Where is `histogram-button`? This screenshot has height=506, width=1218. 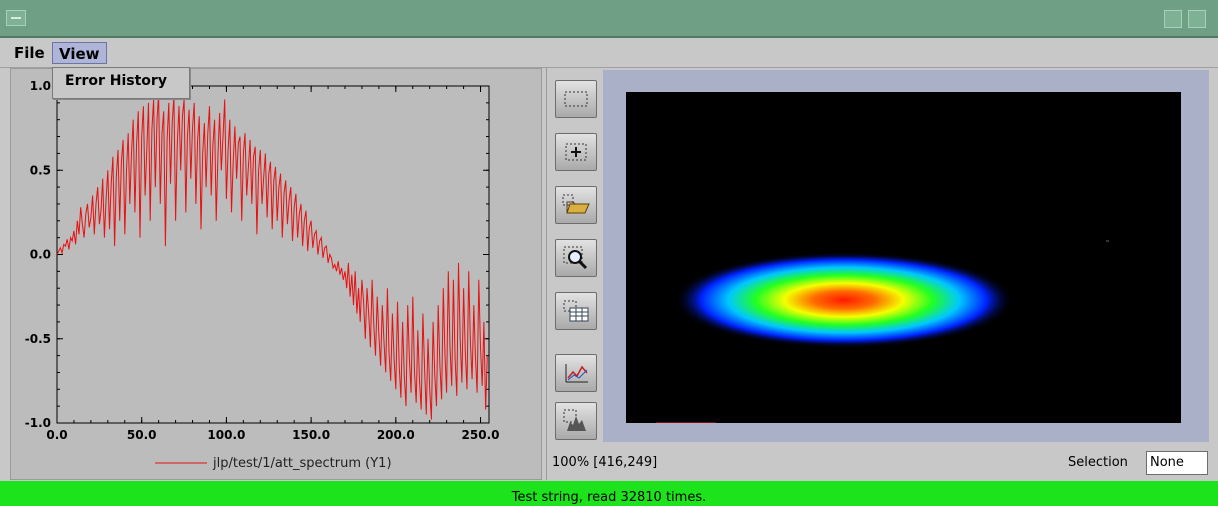 histogram-button is located at coordinates (576, 421).